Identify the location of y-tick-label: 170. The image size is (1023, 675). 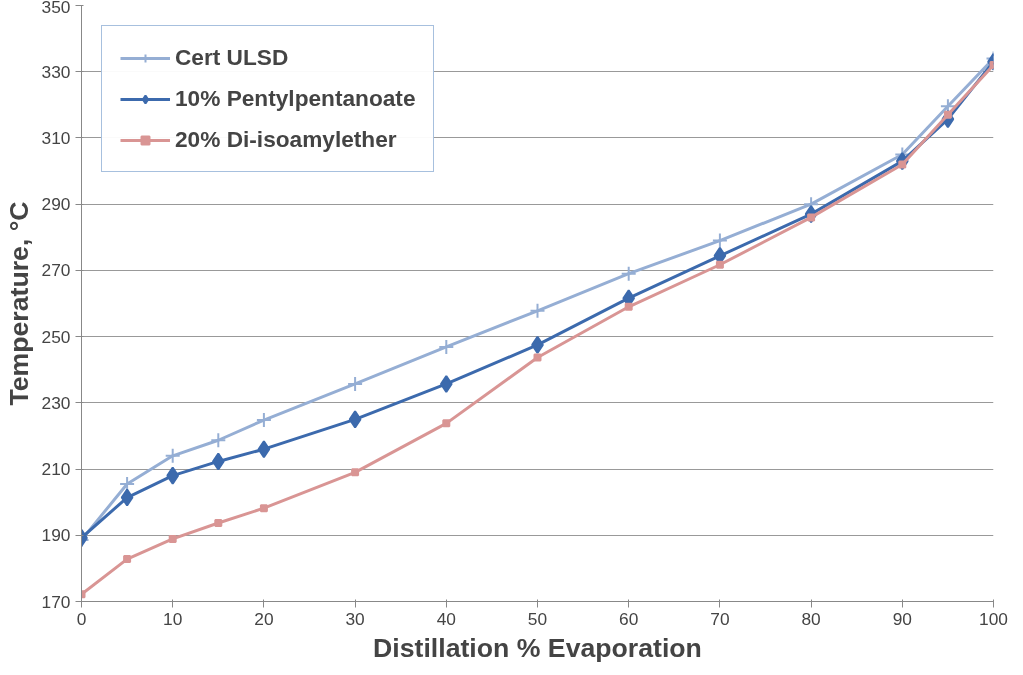
(56, 601).